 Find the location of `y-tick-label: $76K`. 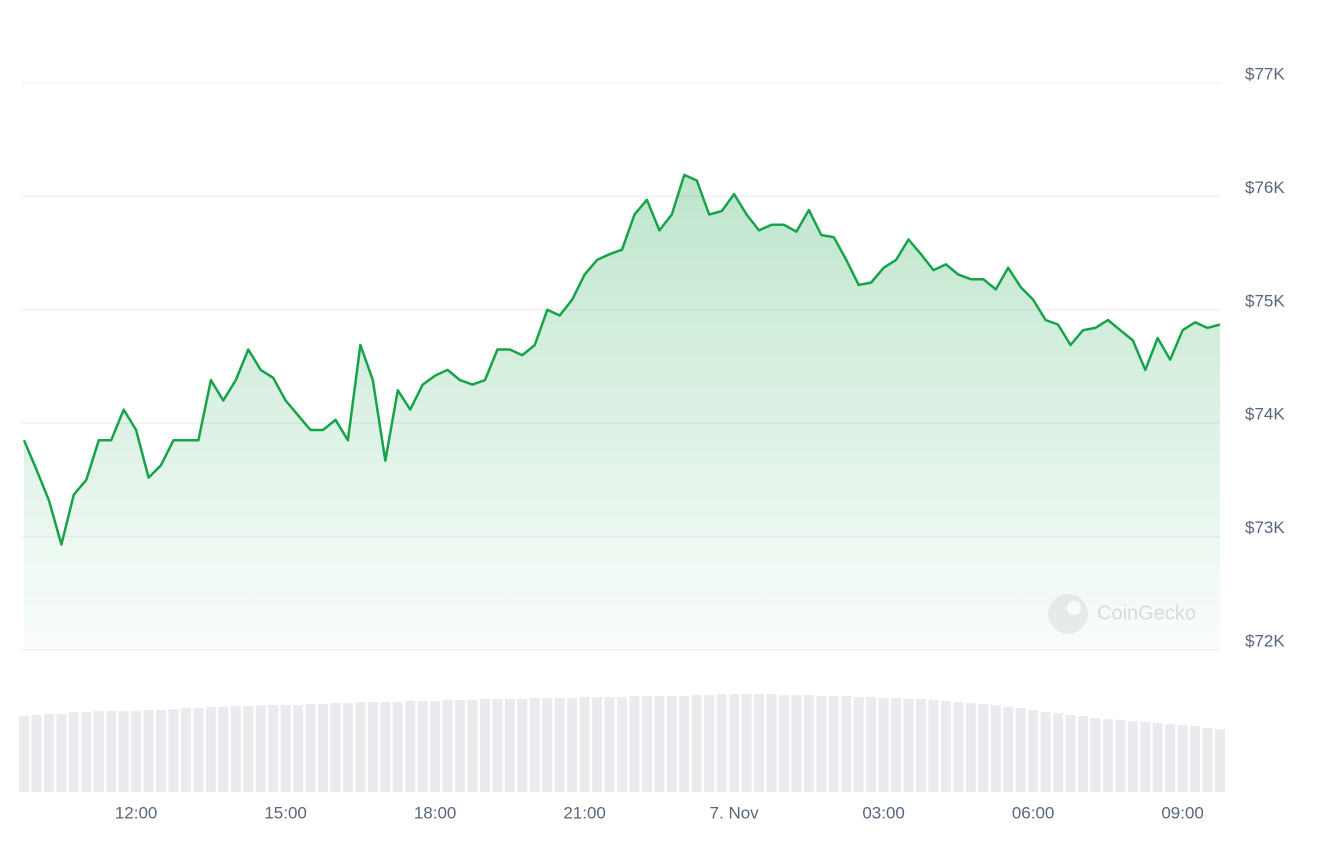

y-tick-label: $76K is located at coordinates (1265, 187).